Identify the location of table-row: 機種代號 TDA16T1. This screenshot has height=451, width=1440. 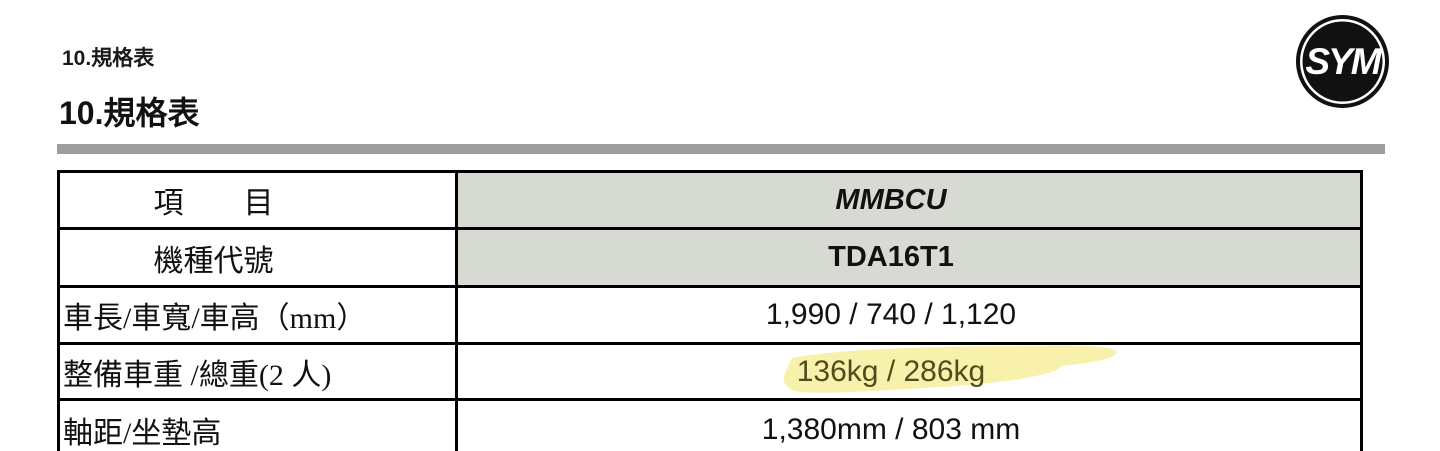
(710, 257).